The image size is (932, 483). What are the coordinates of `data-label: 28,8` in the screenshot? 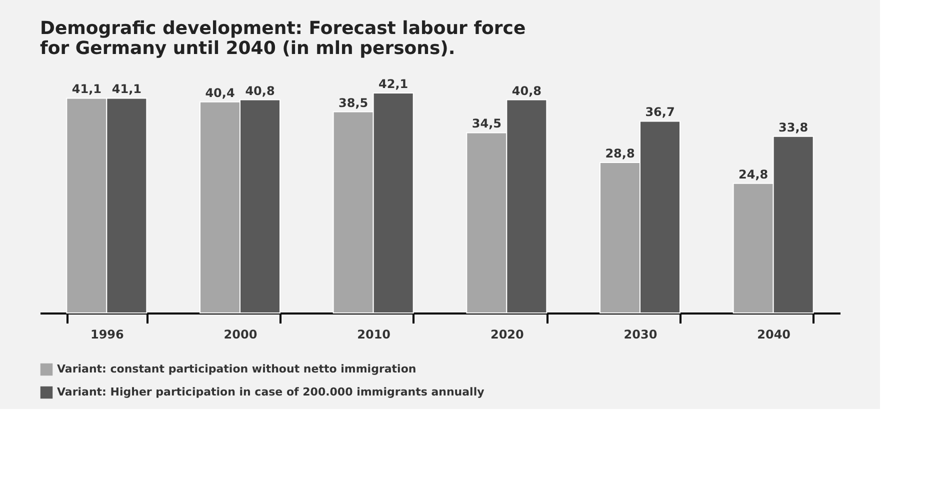 It's located at (620, 153).